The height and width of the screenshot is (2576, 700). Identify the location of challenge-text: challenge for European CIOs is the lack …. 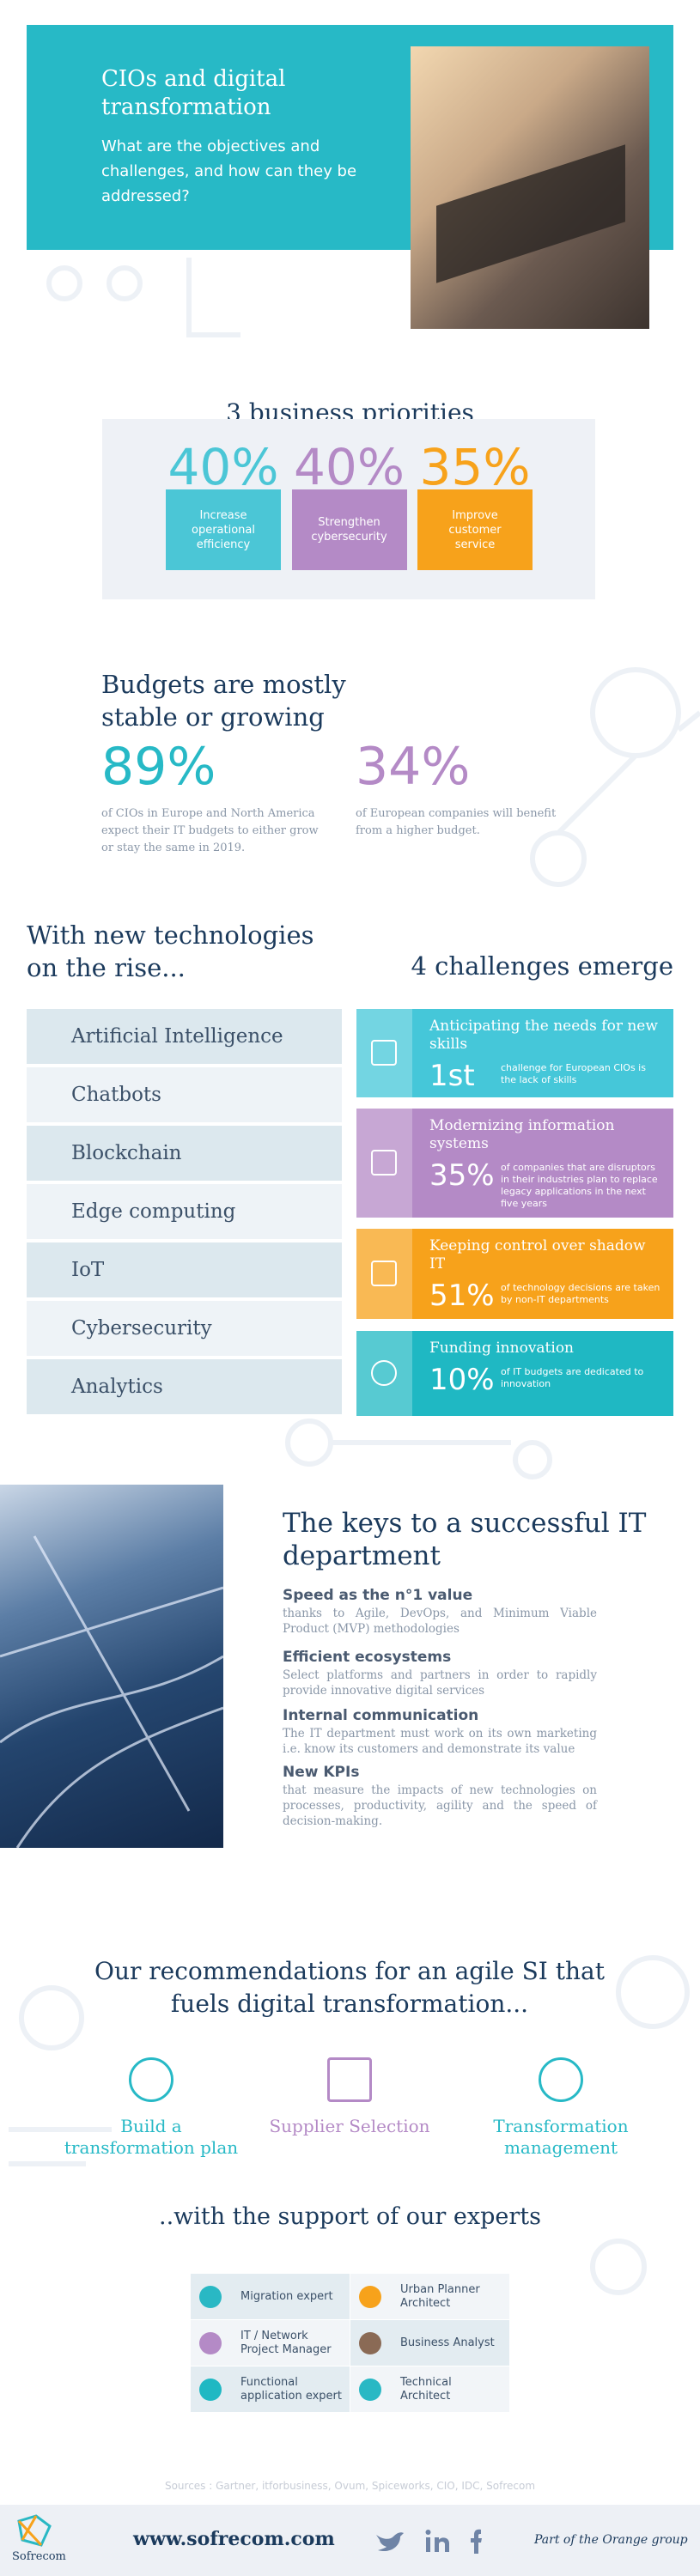
(573, 1074).